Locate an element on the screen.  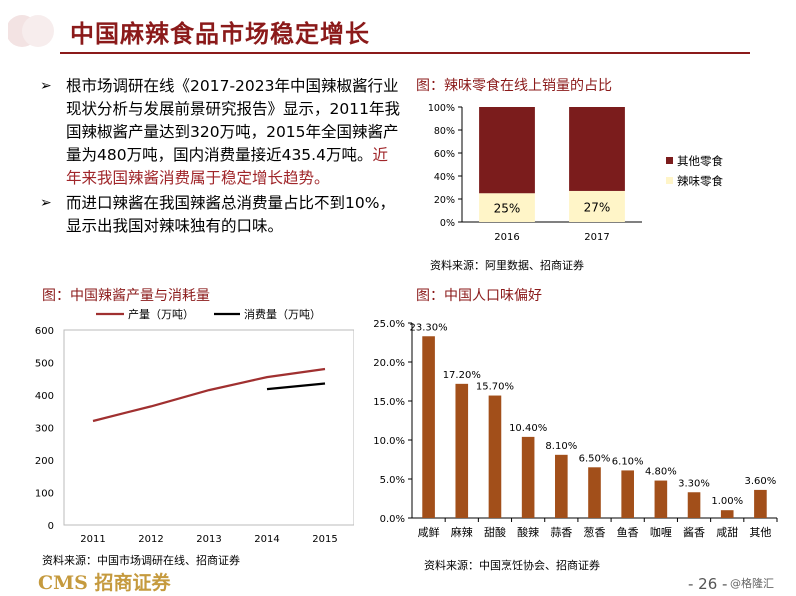
series-line-production is located at coordinates (209, 395).